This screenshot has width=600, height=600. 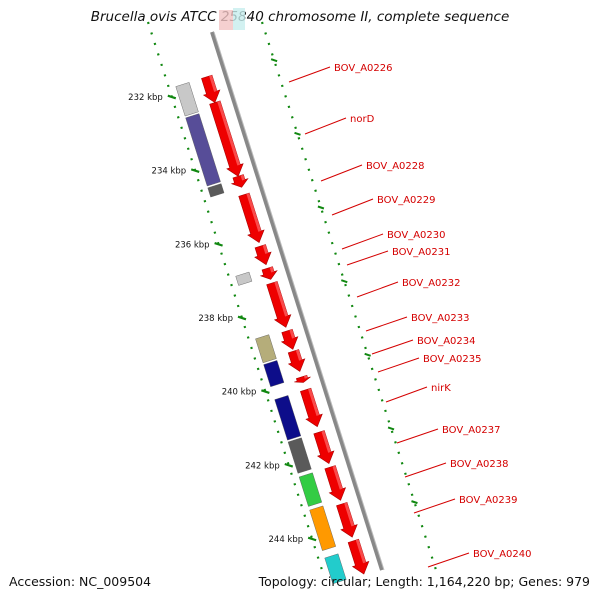 I want to click on kbp-label: 238 kbp, so click(x=215, y=319).